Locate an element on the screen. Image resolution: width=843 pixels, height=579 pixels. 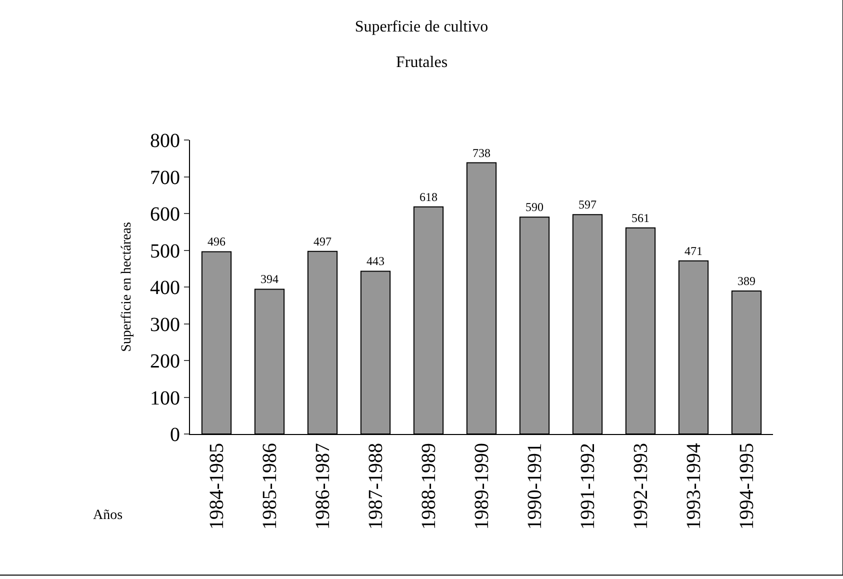
data-label: 496 is located at coordinates (217, 241).